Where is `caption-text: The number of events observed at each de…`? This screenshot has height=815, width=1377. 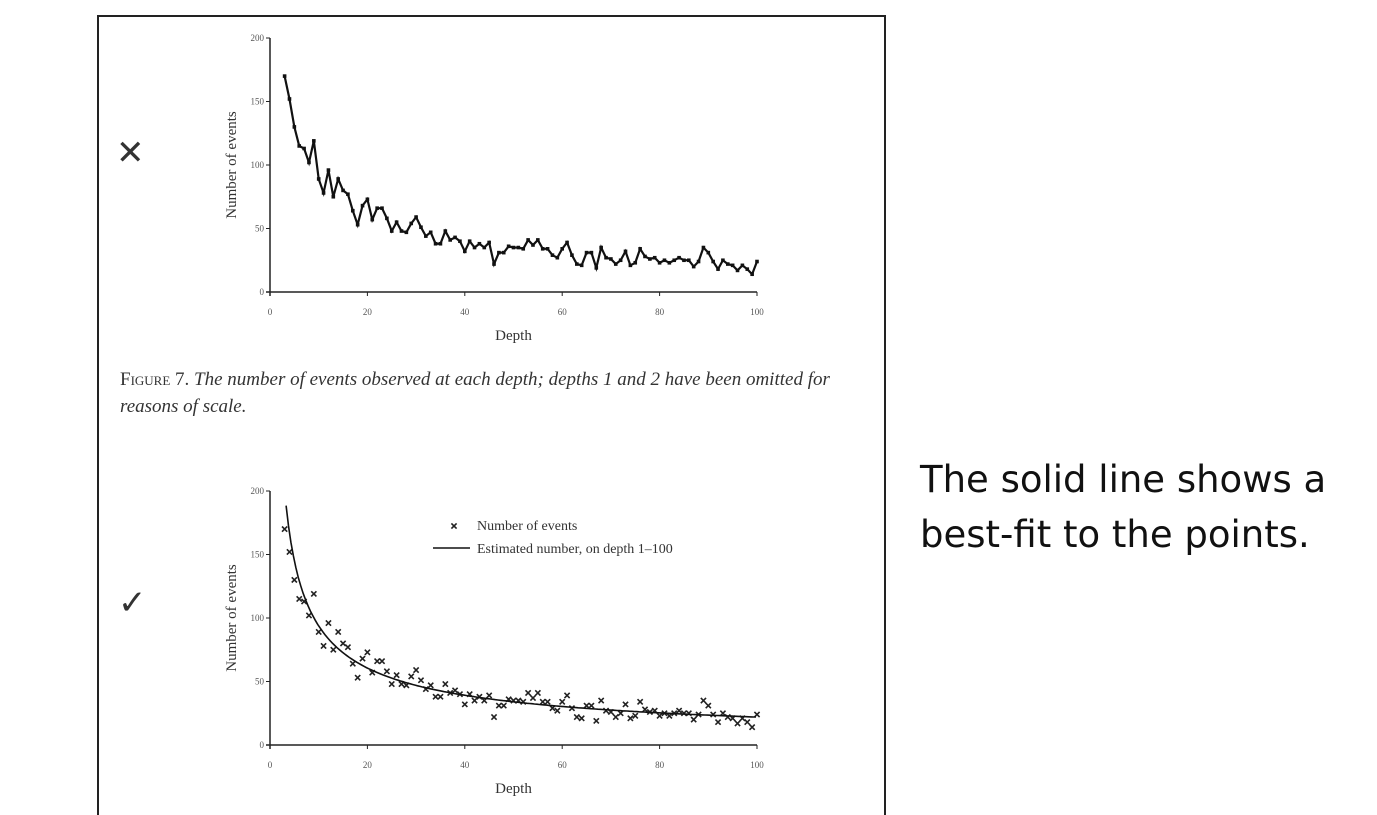 caption-text: The number of events observed at each de… is located at coordinates (475, 393).